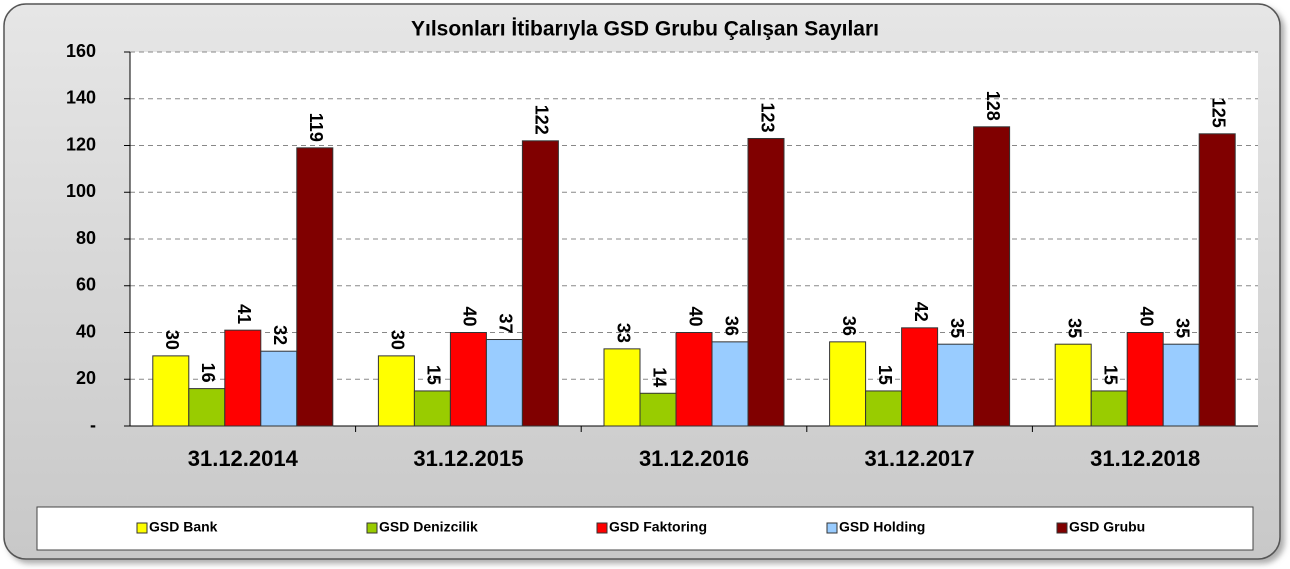 This screenshot has width=1290, height=569. I want to click on y-tick-label: 160, so click(81, 51).